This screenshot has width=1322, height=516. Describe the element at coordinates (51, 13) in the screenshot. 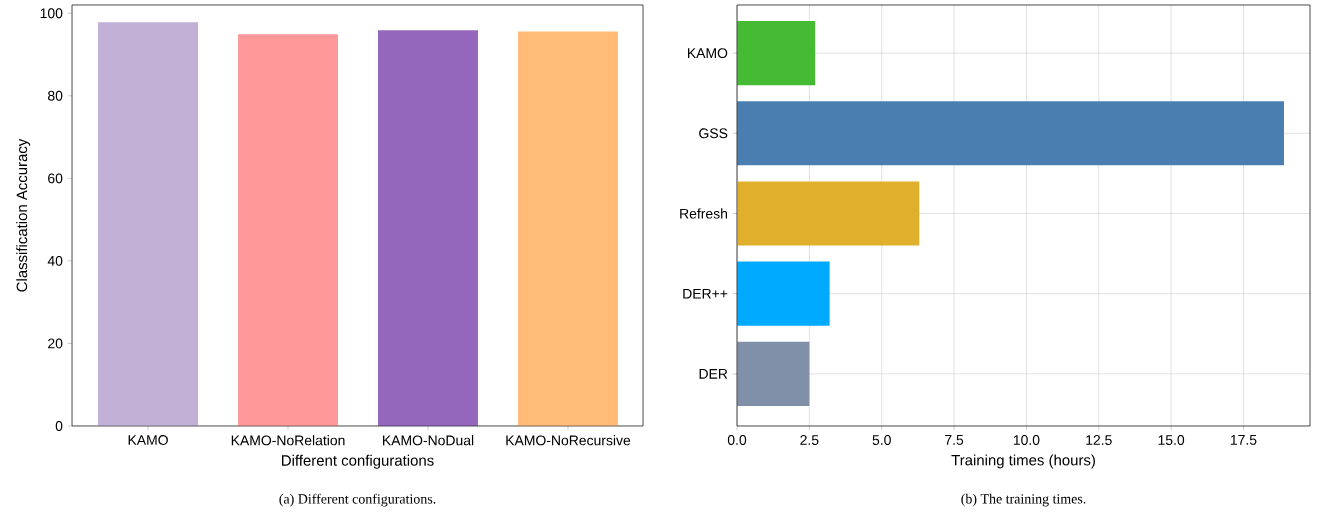

I see `y-tick-label: 100` at that location.